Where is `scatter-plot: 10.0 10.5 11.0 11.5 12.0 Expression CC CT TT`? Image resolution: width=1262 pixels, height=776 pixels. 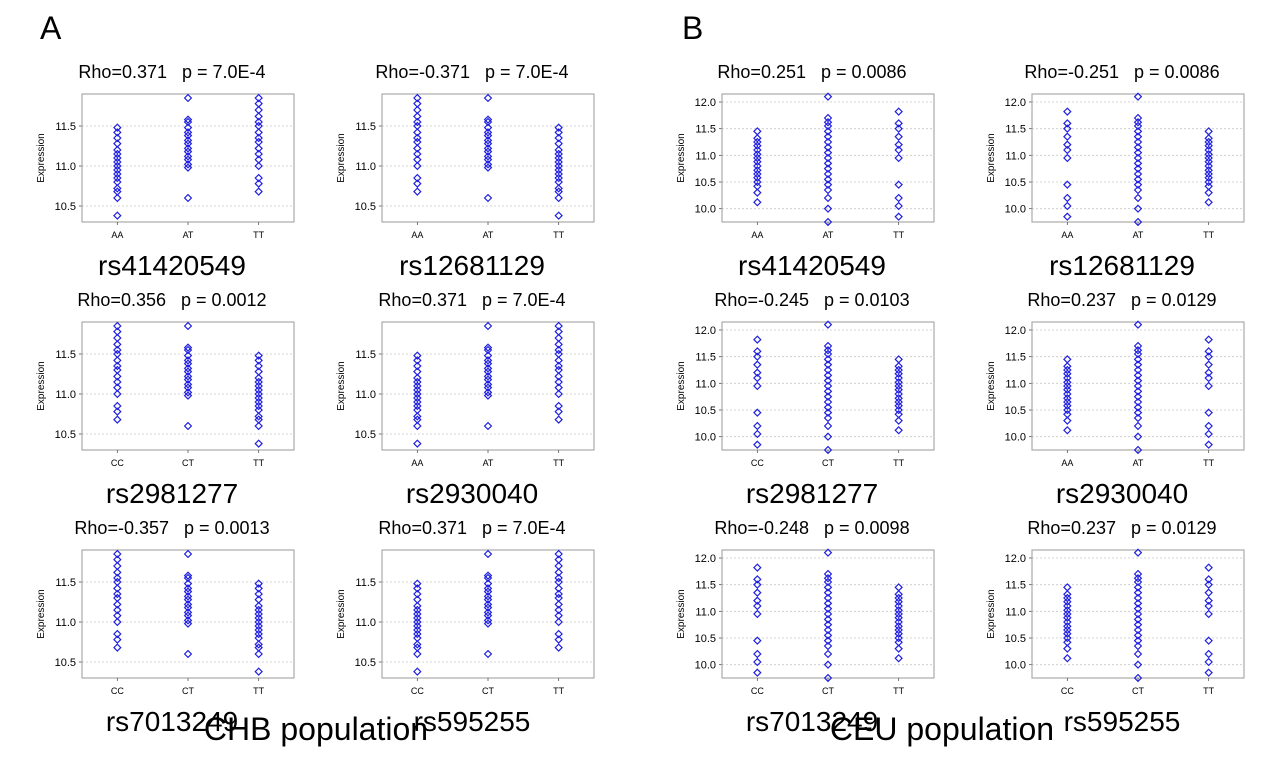
scatter-plot: 10.0 10.5 11.0 11.5 12.0 Expression CC CT TT is located at coordinates (805, 394).